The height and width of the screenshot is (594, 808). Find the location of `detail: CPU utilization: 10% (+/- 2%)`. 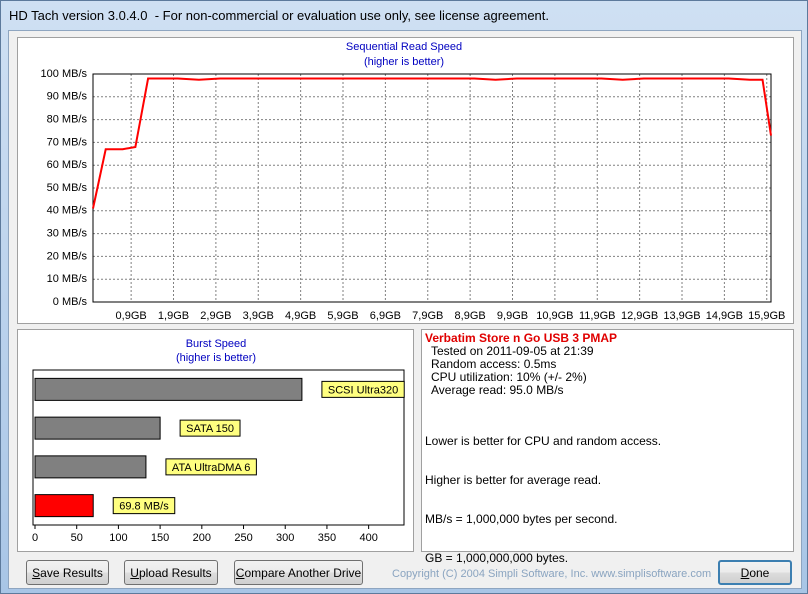

detail: CPU utilization: 10% (+/- 2%) is located at coordinates (509, 377).